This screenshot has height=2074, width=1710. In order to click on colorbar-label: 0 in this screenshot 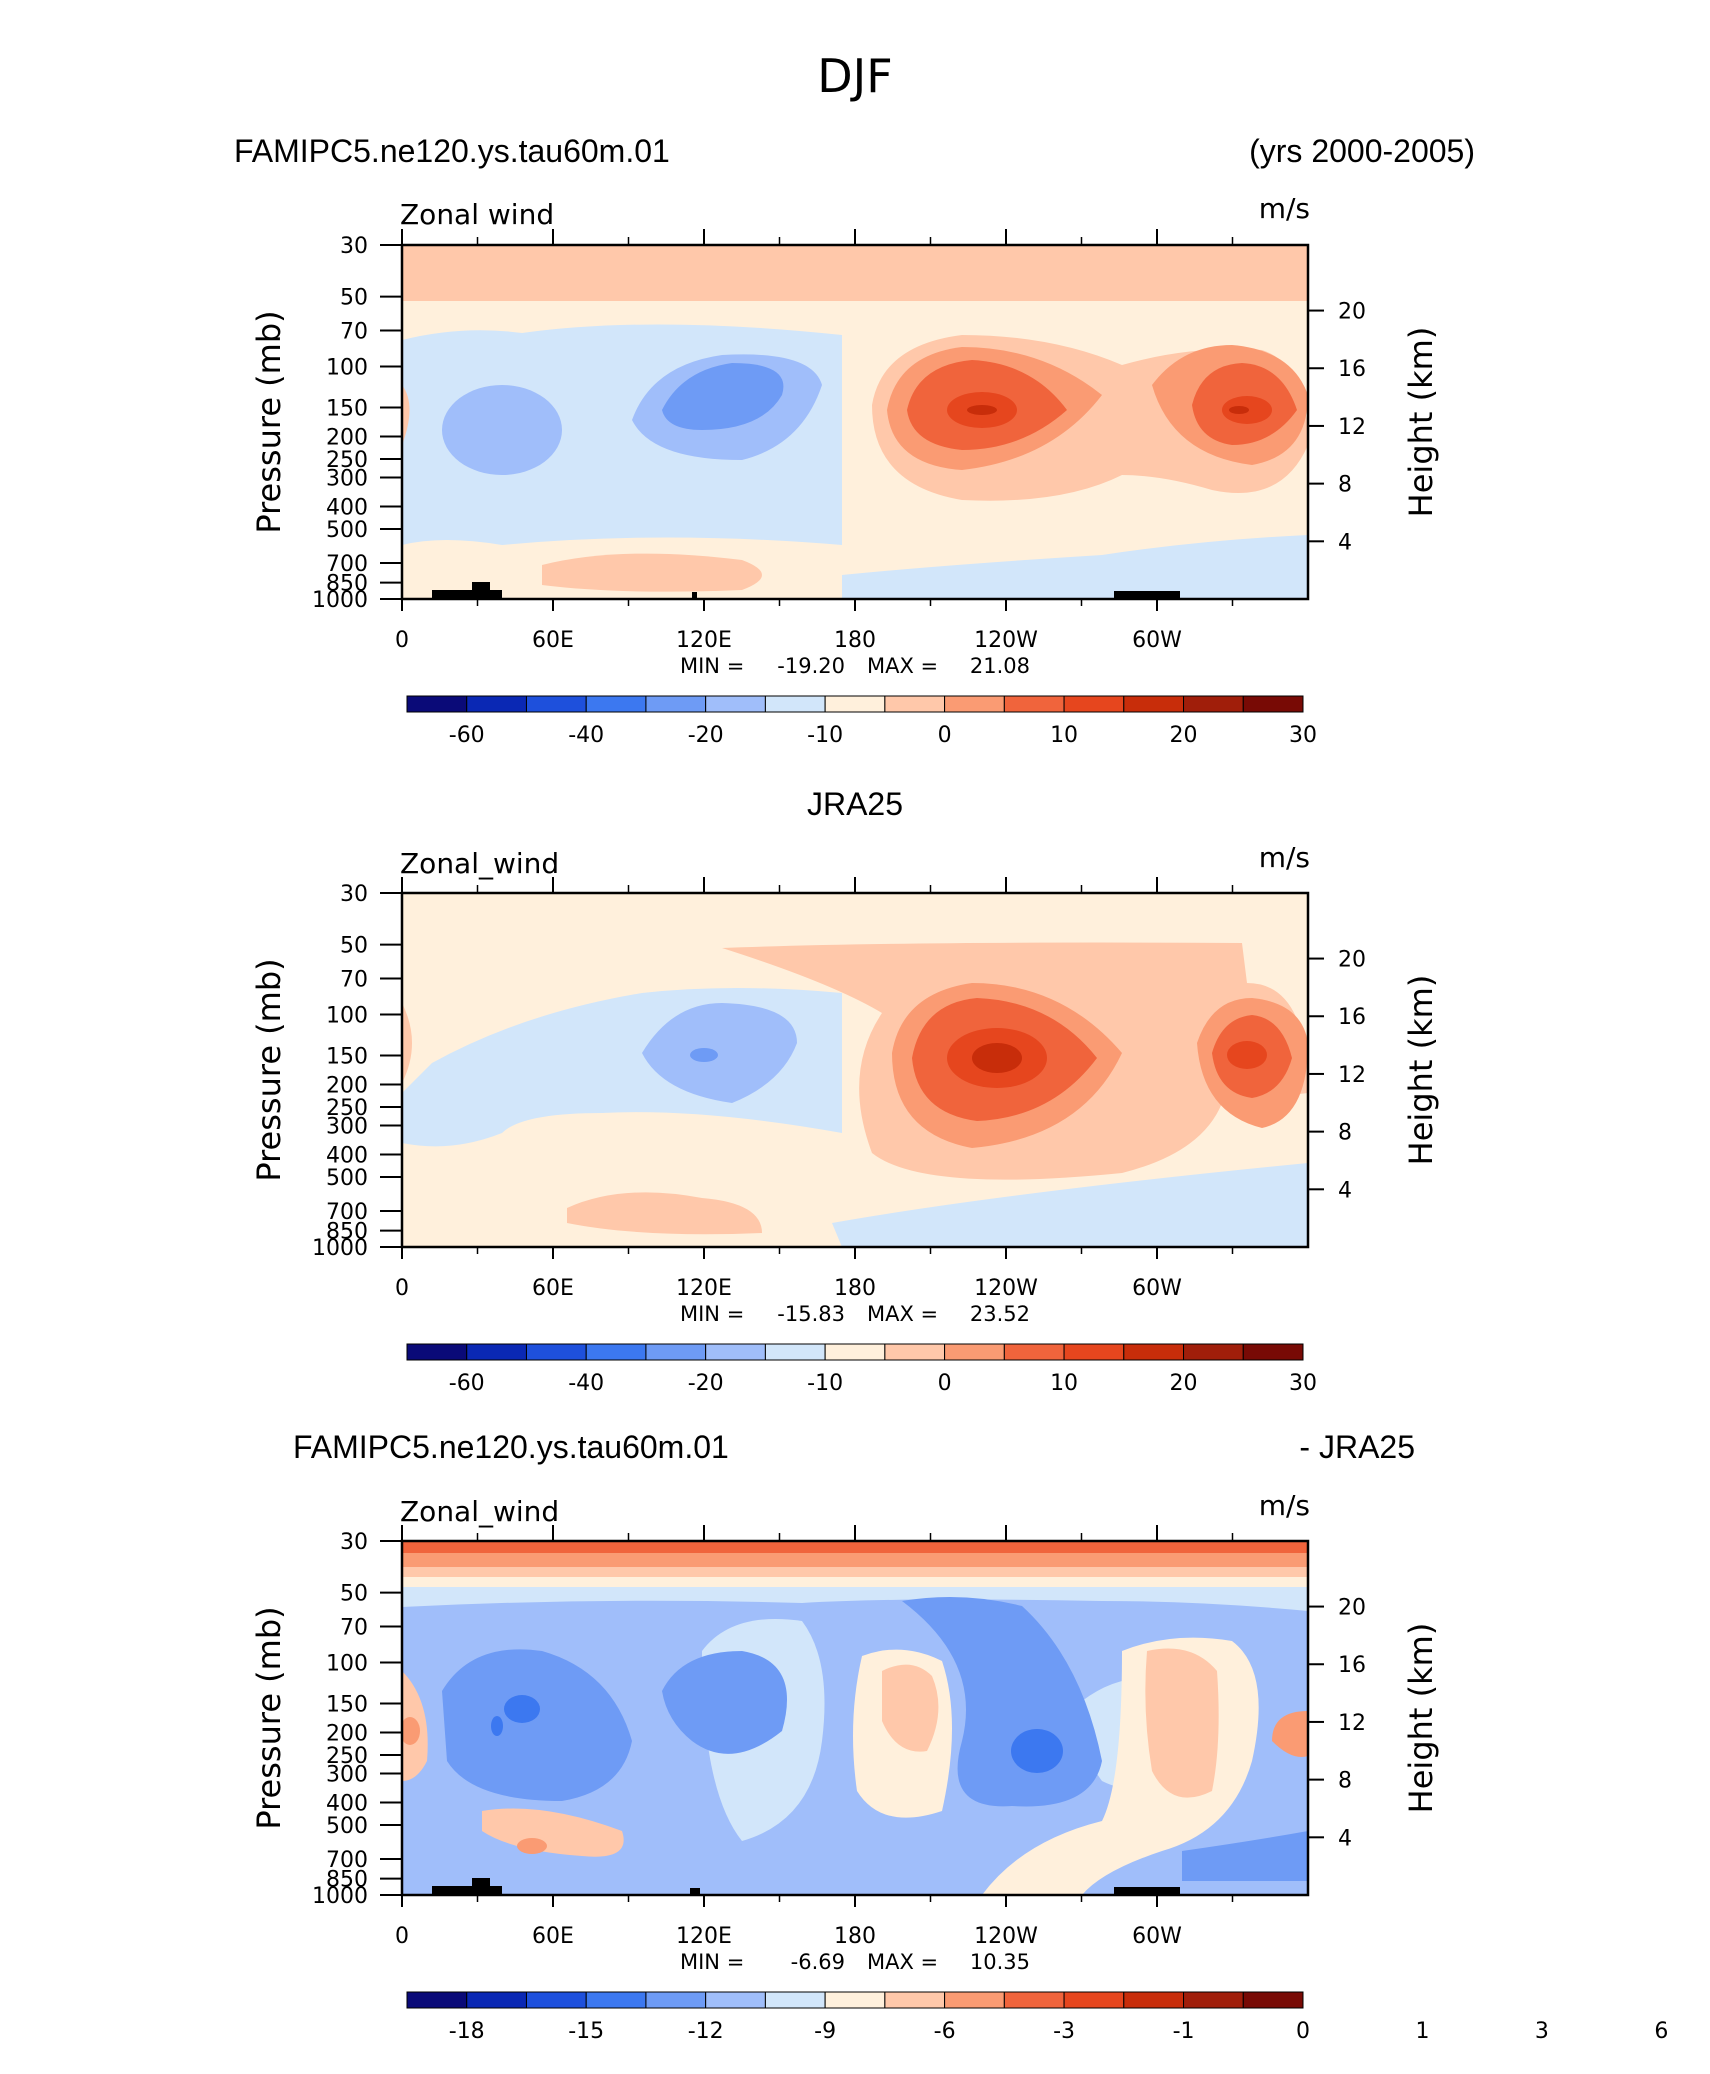, I will do `click(945, 1383)`.